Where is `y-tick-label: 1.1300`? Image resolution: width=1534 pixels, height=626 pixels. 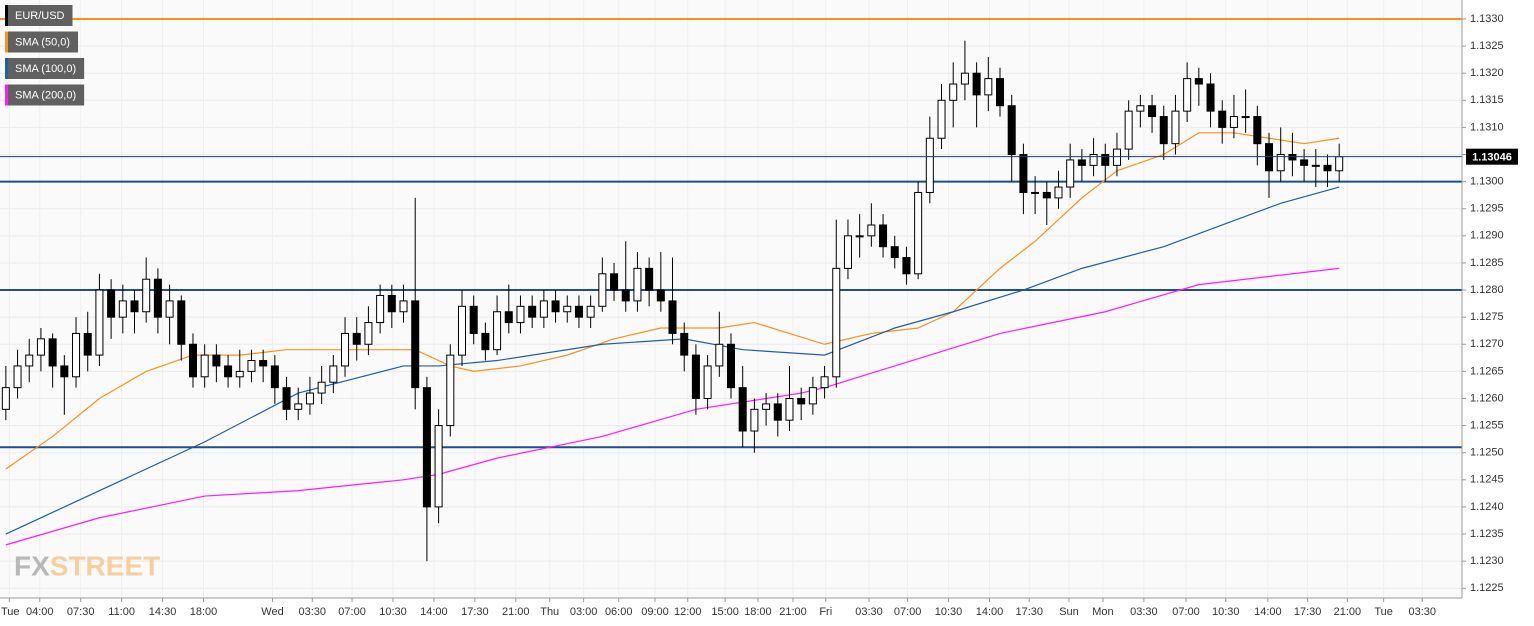
y-tick-label: 1.1300 is located at coordinates (1487, 182).